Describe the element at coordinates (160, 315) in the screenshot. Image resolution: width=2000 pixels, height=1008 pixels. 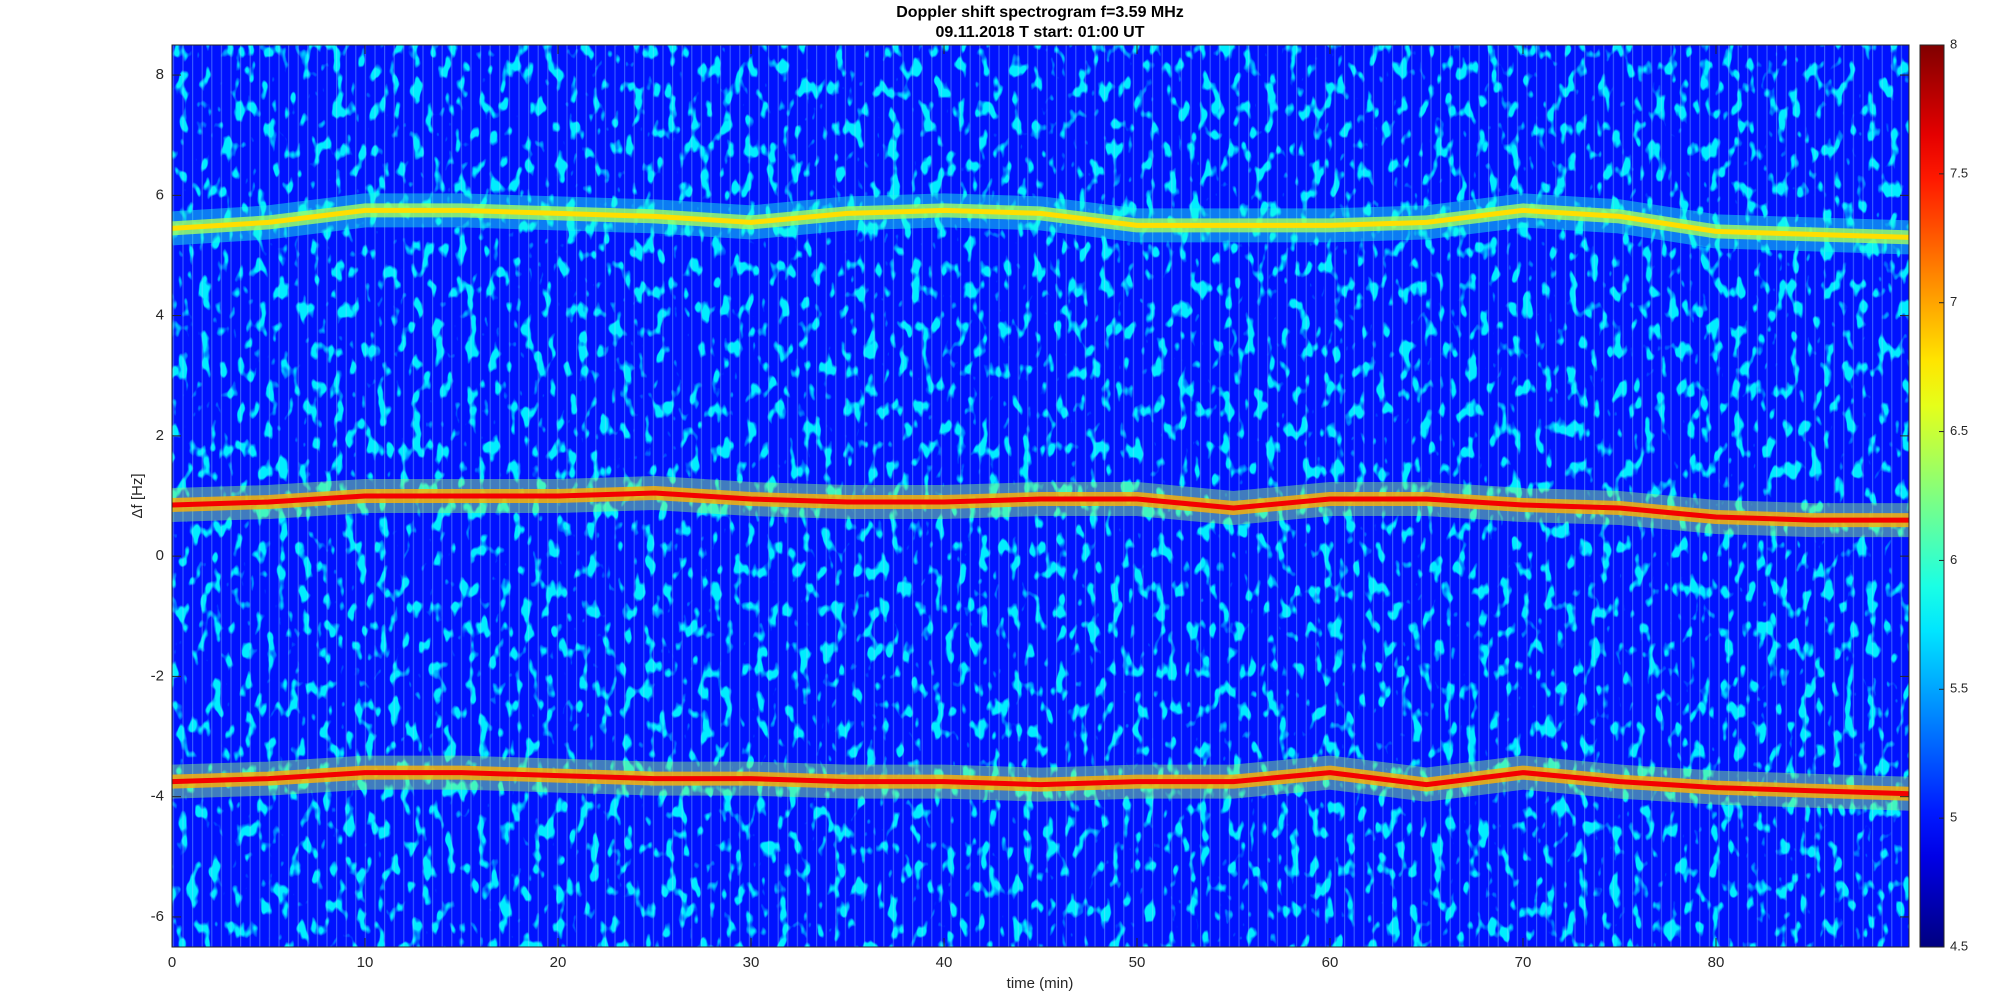
I see `y-tick-label: 4` at that location.